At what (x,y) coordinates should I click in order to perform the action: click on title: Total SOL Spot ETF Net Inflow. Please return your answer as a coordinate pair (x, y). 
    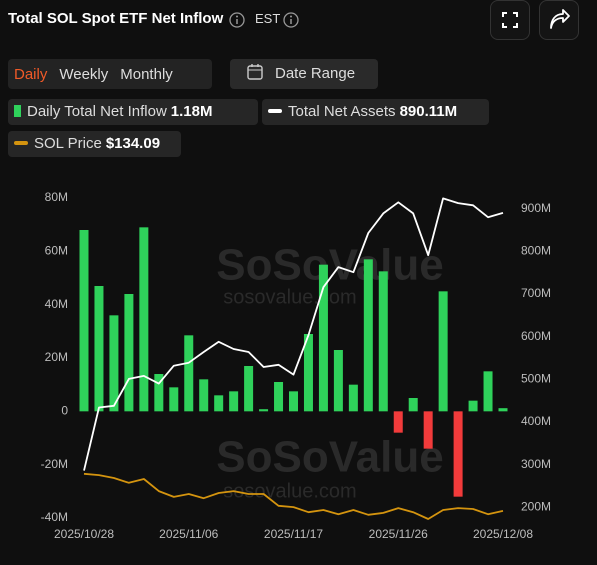
    Looking at the image, I should click on (116, 18).